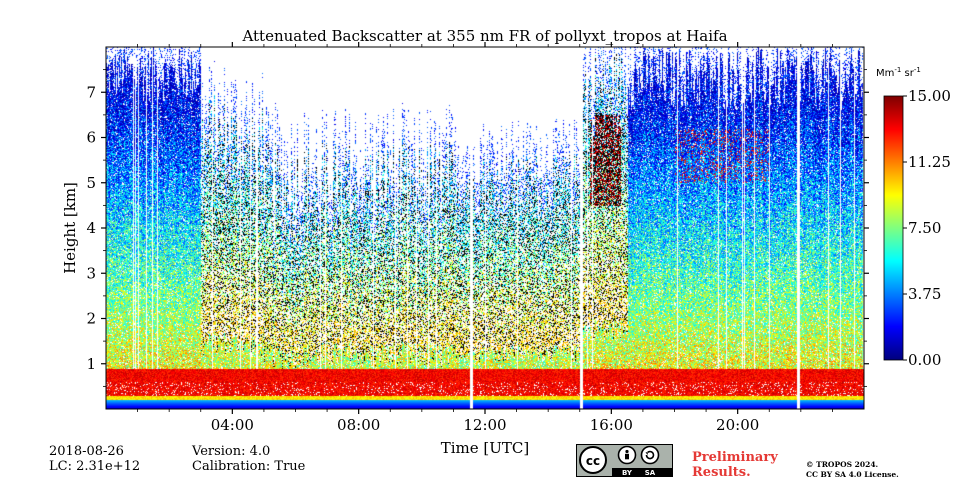 Image resolution: width=960 pixels, height=480 pixels. What do you see at coordinates (91, 92) in the screenshot?
I see `y-tick-label: 7` at bounding box center [91, 92].